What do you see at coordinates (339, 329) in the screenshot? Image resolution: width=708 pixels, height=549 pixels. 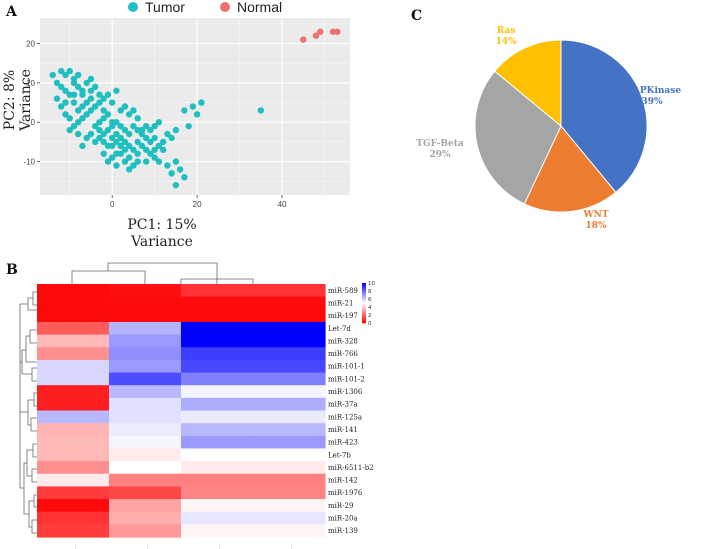 I see `heatmap-row-label: Let-7d` at bounding box center [339, 329].